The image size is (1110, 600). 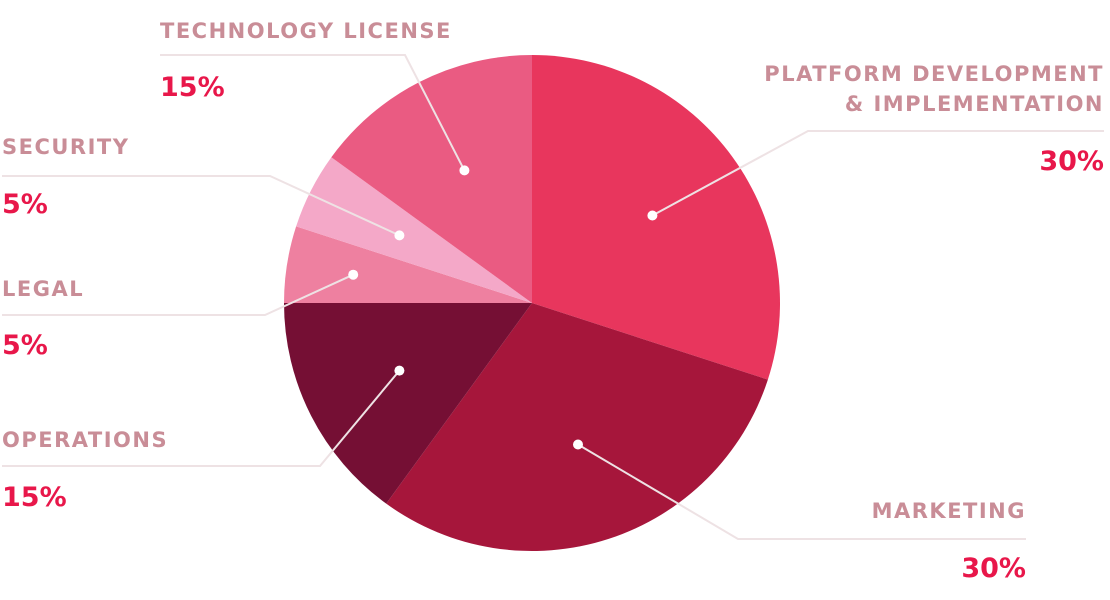 I want to click on pie-slice-operations, so click(x=408, y=403).